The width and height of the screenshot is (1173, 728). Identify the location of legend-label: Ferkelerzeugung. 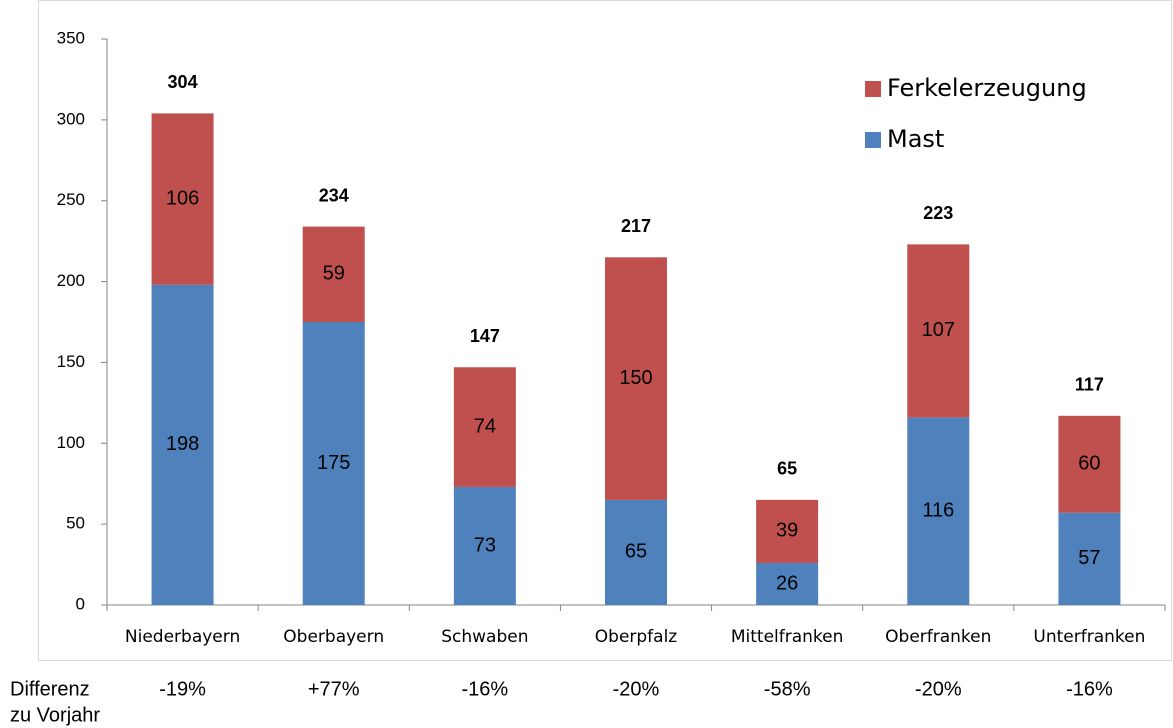
(987, 88).